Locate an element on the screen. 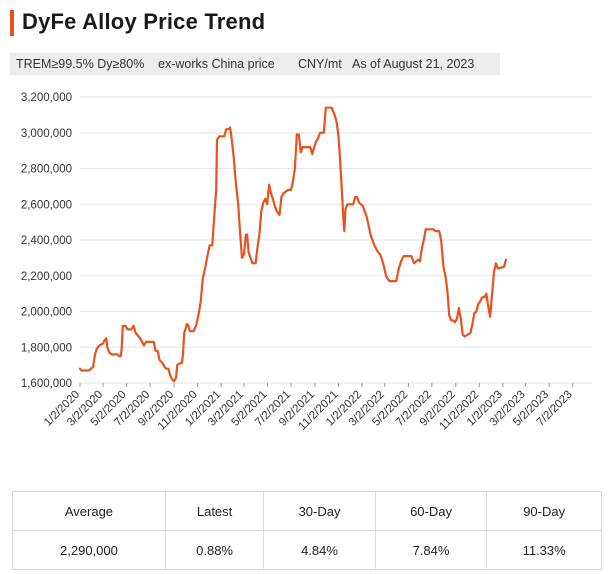 Image resolution: width=612 pixels, height=574 pixels. y-tick-label: 2,200,000 is located at coordinates (46, 277).